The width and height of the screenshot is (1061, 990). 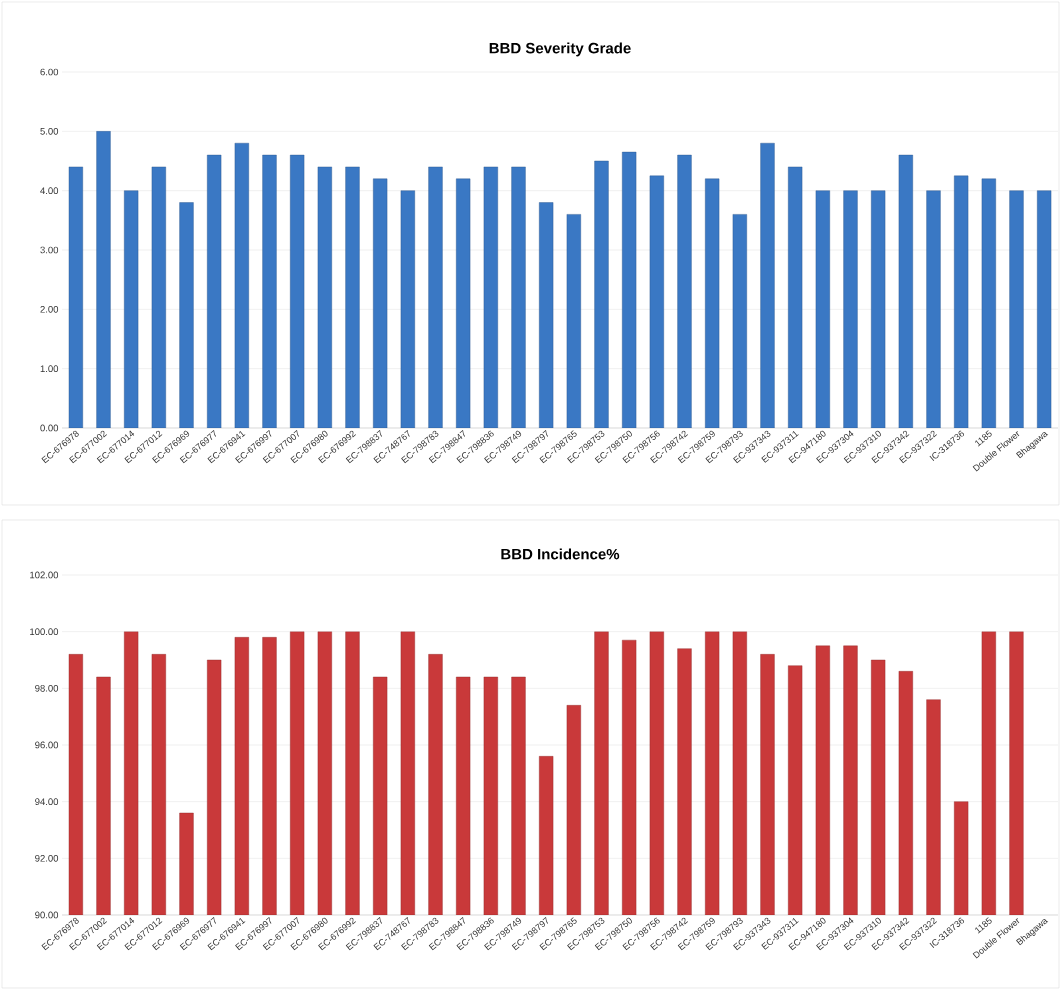 I want to click on y-tick-label: 94.00, so click(x=47, y=802).